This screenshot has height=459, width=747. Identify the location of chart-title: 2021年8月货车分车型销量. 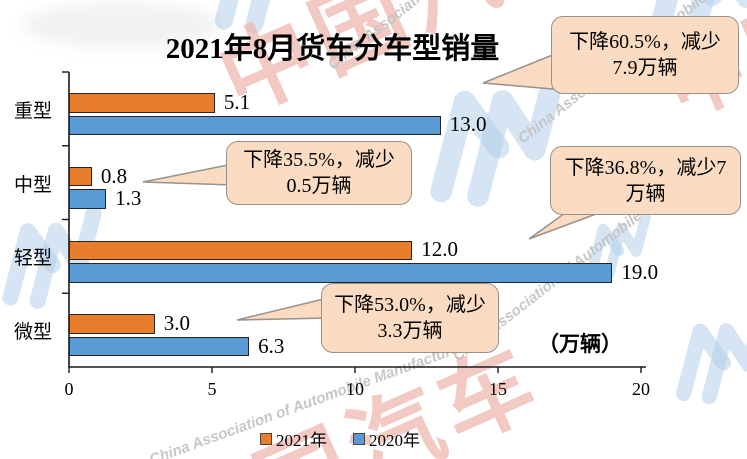
(332, 49).